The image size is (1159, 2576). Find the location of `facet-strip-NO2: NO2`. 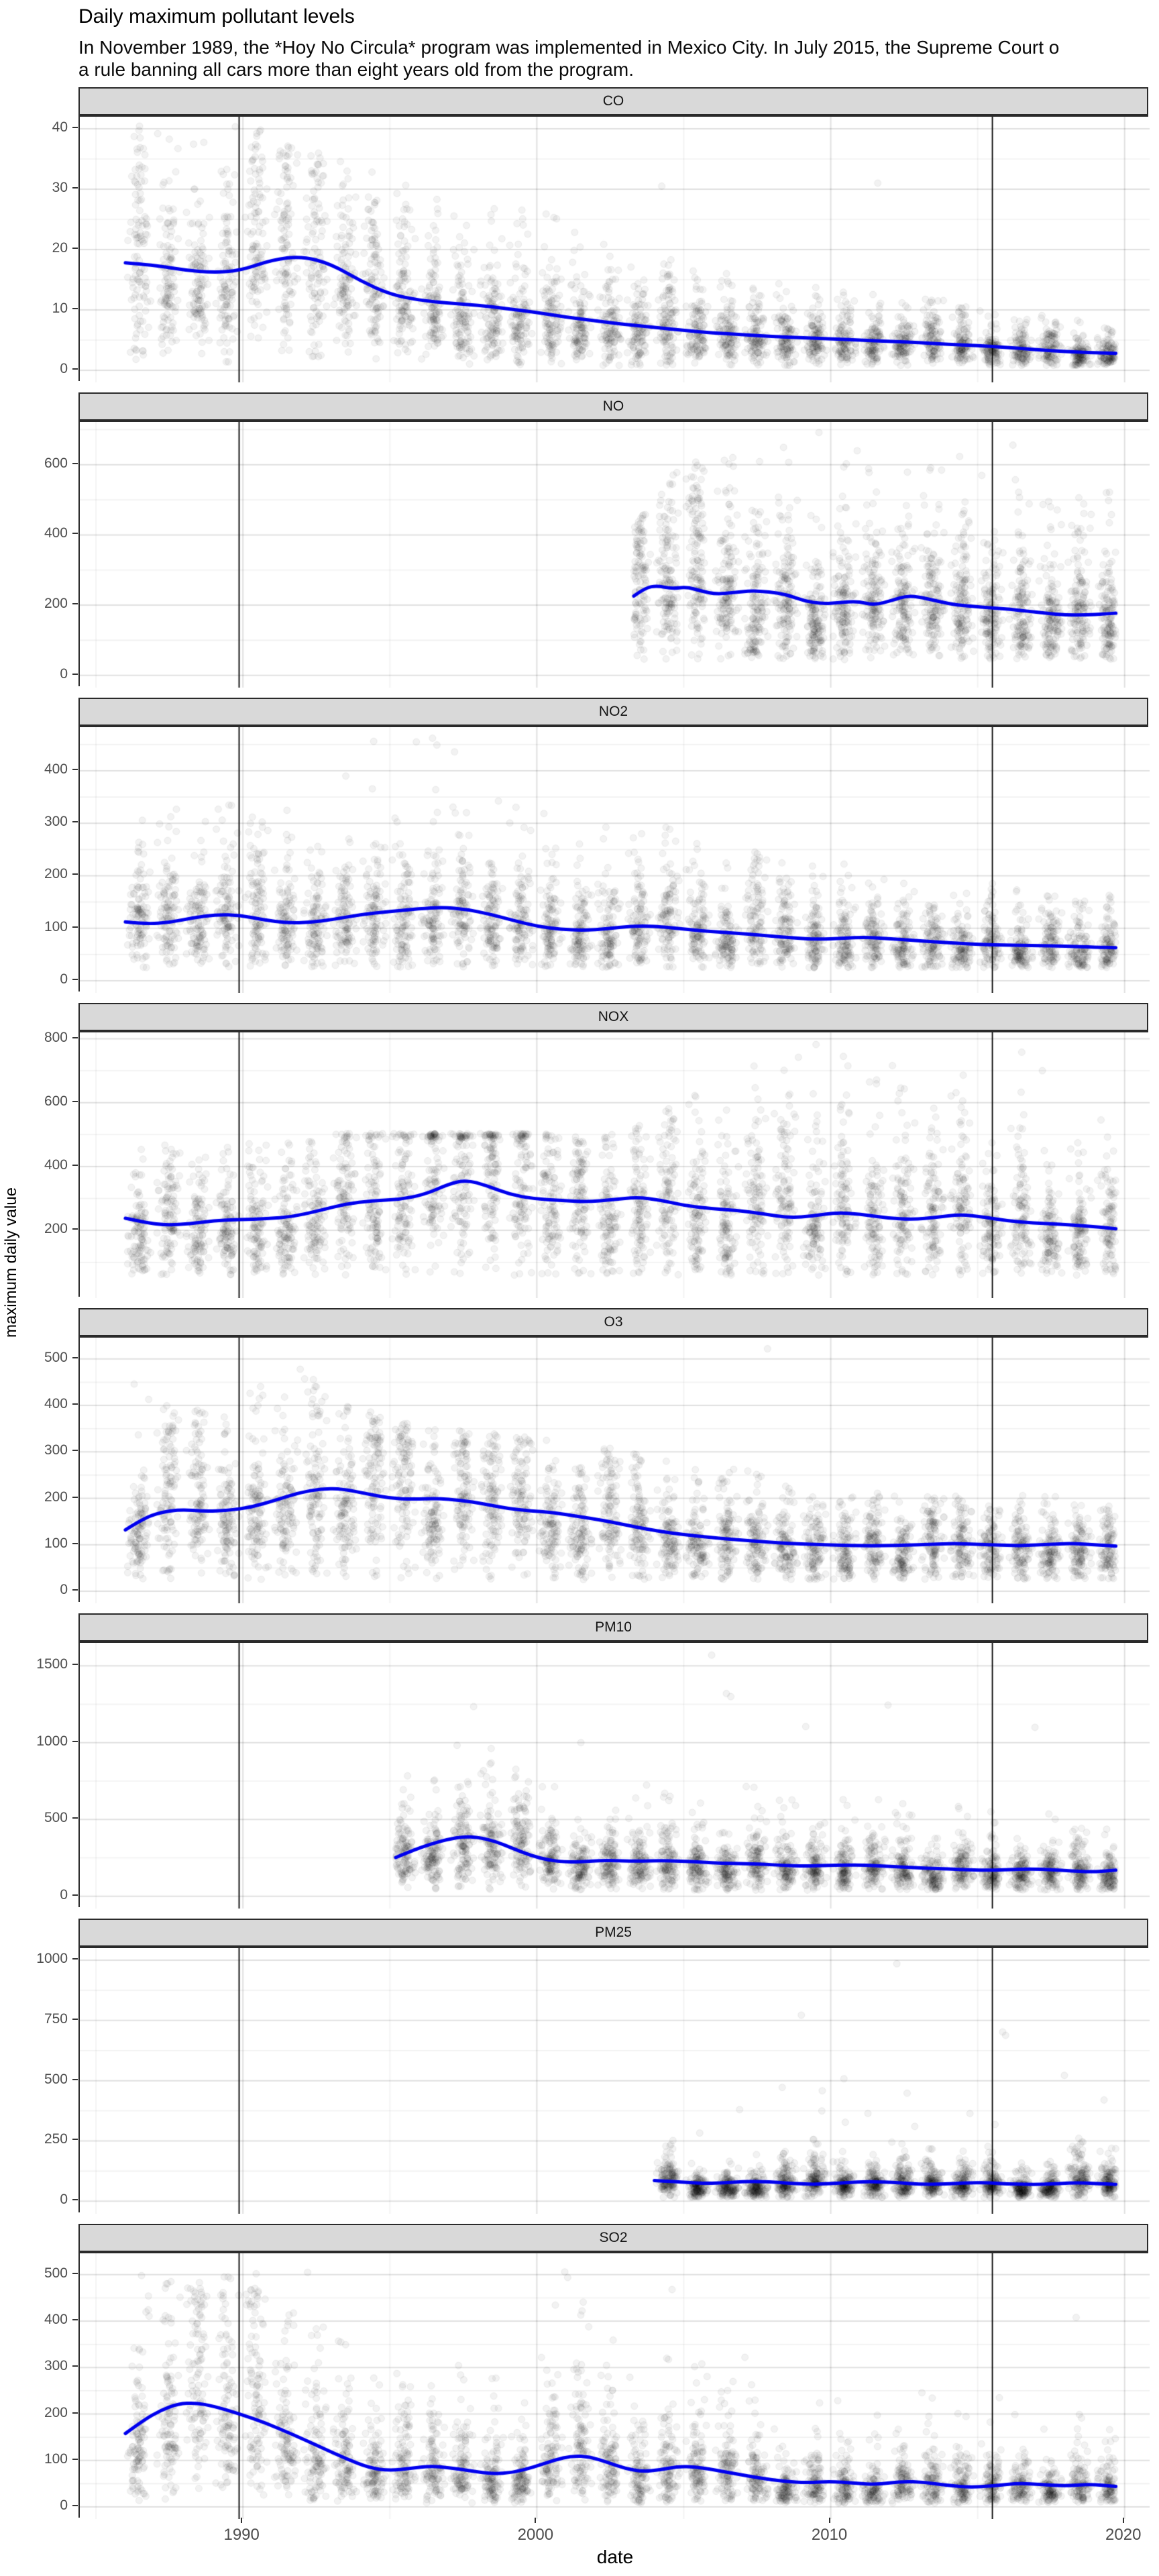

facet-strip-NO2: NO2 is located at coordinates (613, 712).